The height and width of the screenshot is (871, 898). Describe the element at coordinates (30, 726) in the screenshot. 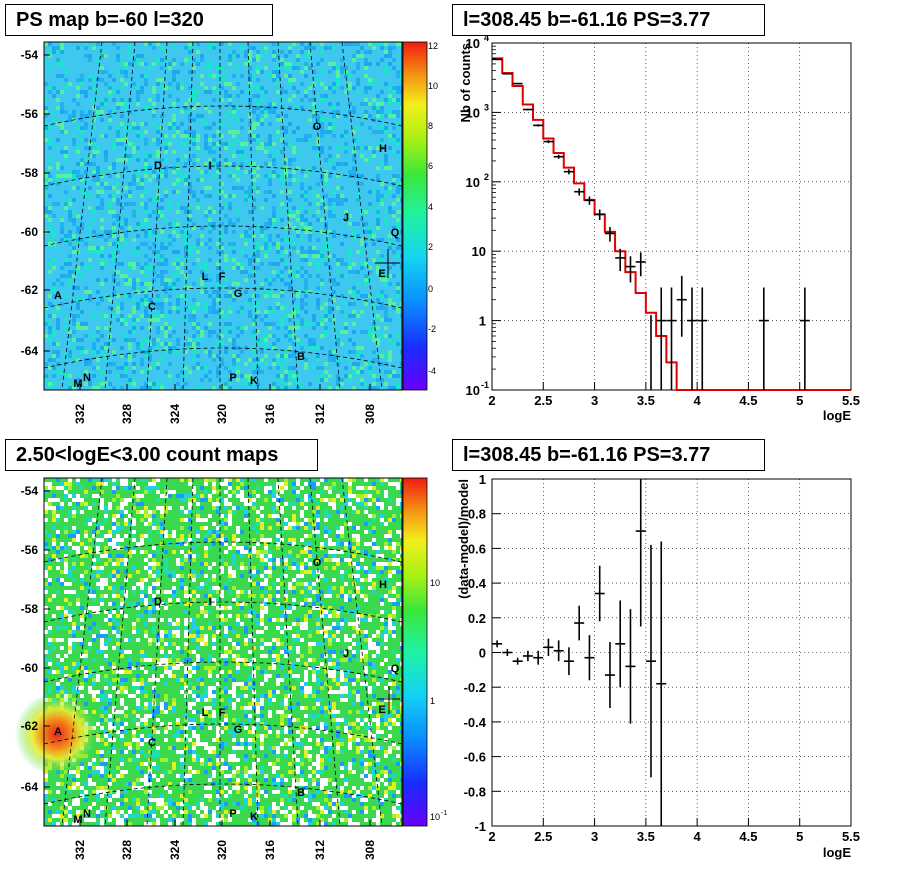

I see `map-y-tick: -62` at that location.